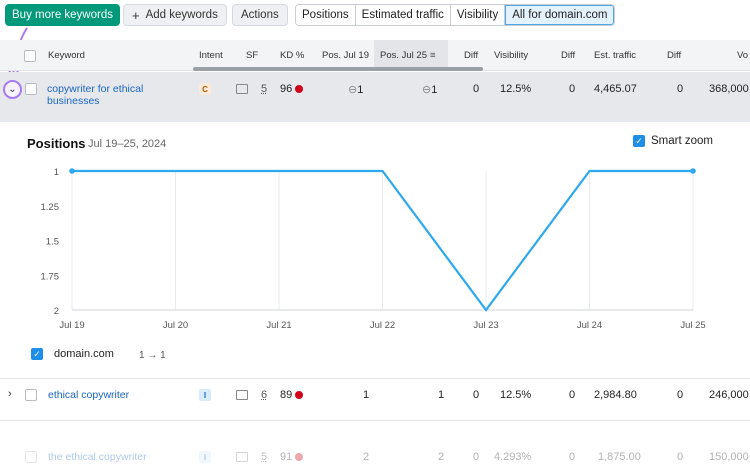  I want to click on collapse-row-toggle: ⌄, so click(12, 89).